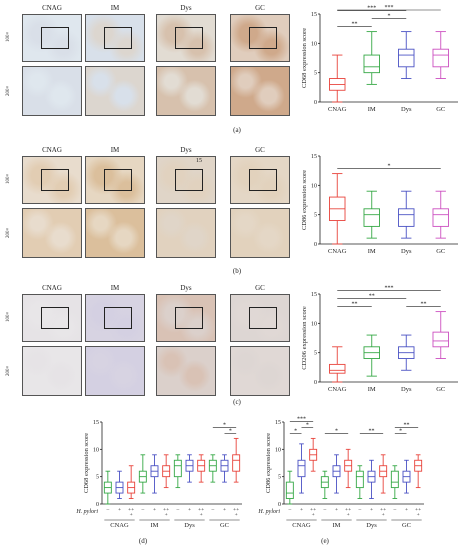 This screenshot has width=474, height=546. Describe the element at coordinates (107, 510) in the screenshot. I see `hpylori-level-label: –` at that location.